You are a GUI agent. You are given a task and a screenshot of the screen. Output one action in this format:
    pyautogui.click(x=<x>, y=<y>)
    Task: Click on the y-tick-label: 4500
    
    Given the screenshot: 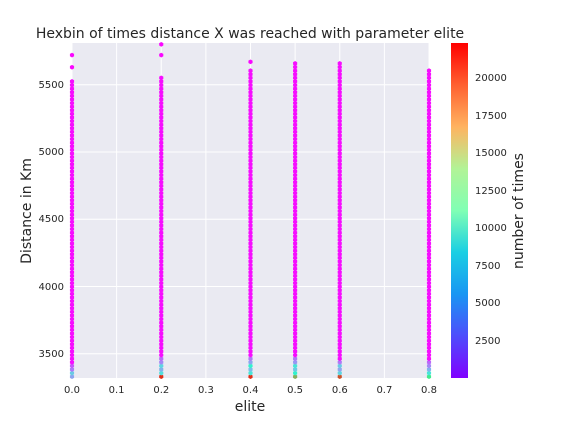 What is the action you would take?
    pyautogui.click(x=51, y=219)
    